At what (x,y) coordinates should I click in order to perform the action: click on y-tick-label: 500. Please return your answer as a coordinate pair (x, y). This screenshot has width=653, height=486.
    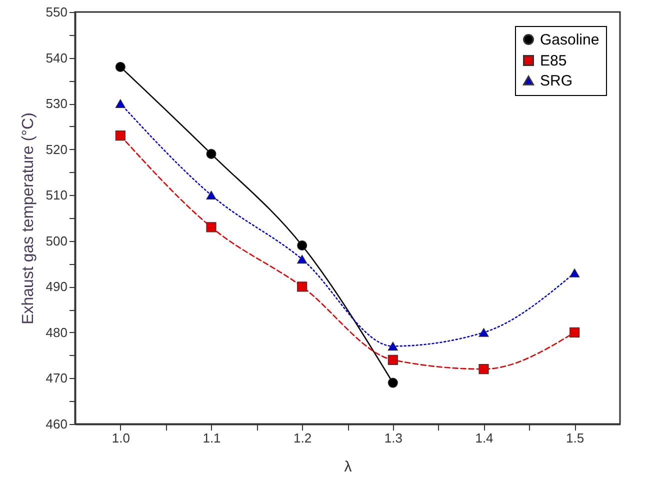
    Looking at the image, I should click on (57, 240).